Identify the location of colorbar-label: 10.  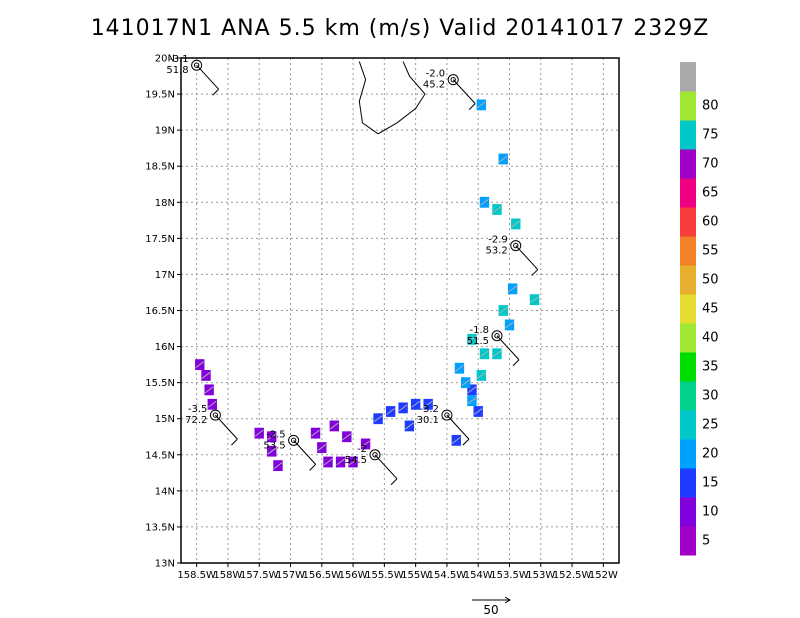
(710, 512).